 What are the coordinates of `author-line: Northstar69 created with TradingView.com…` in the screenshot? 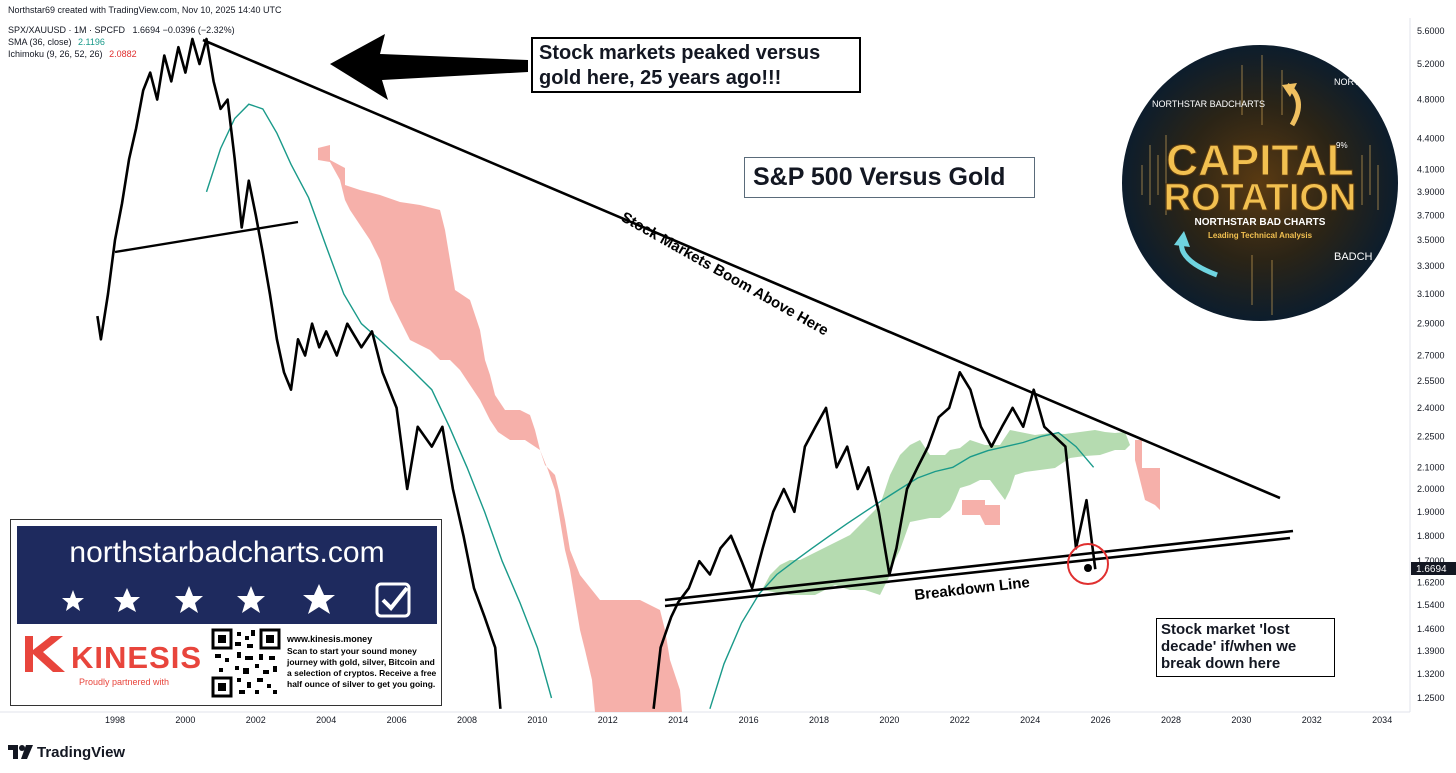 It's located at (145, 10).